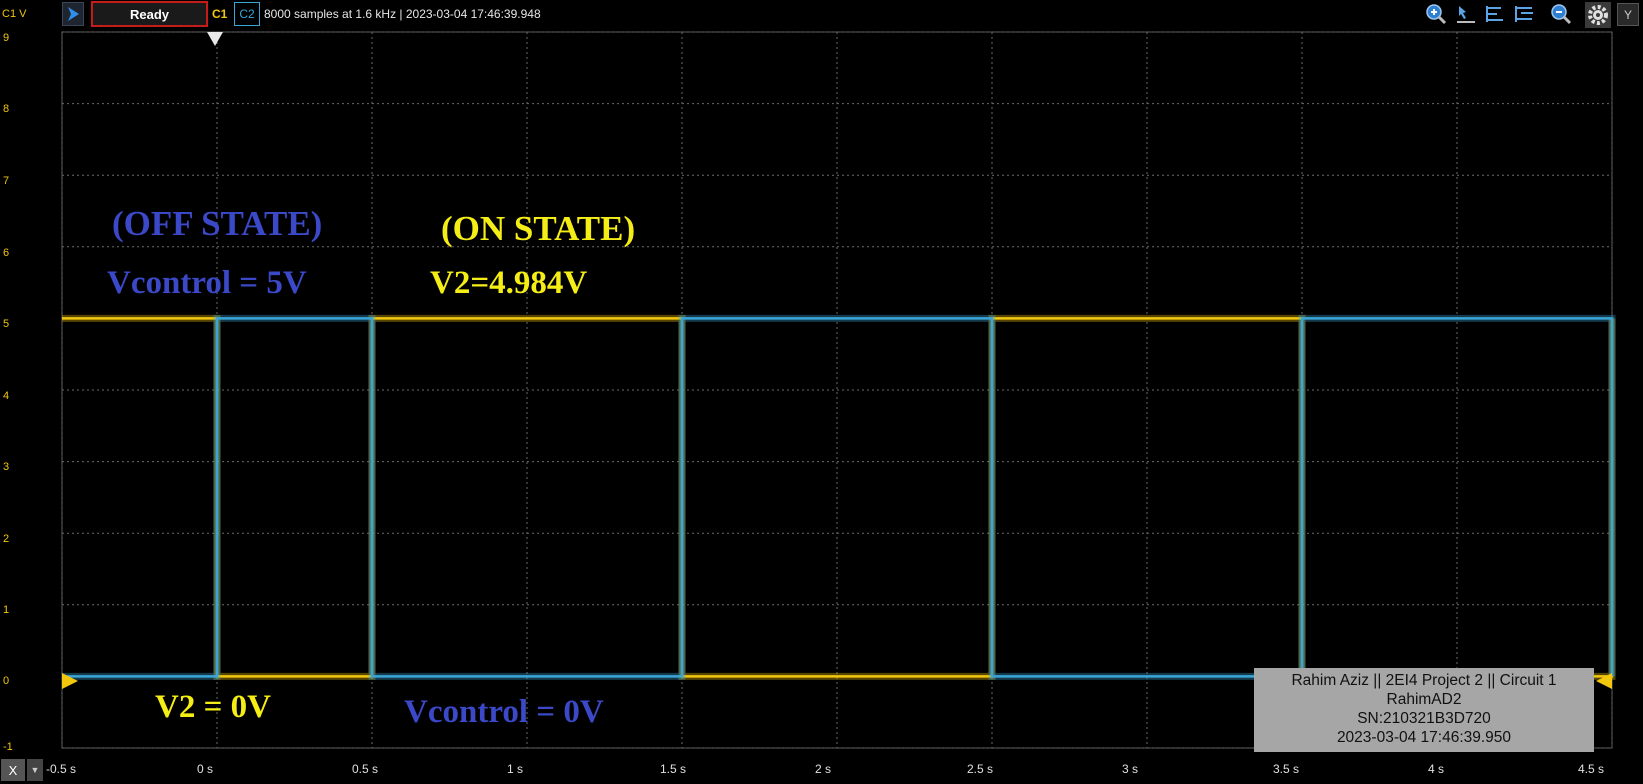 This screenshot has width=1643, height=784. I want to click on x-tick-label: 4 s, so click(1436, 769).